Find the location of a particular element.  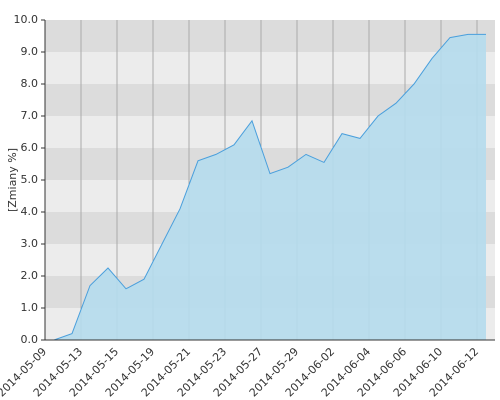

band is located at coordinates (270, 36).